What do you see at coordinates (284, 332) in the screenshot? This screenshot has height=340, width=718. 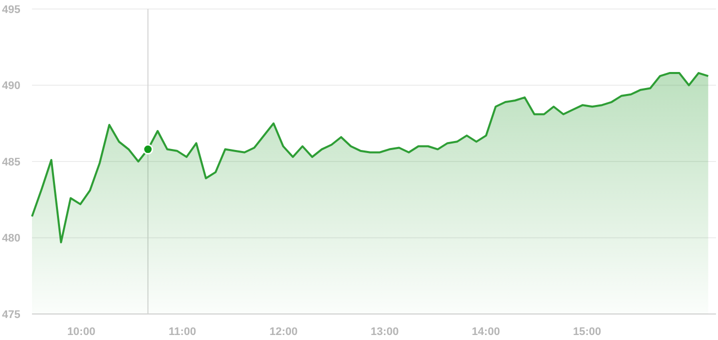 I see `x-tick-label: 12:00` at bounding box center [284, 332].